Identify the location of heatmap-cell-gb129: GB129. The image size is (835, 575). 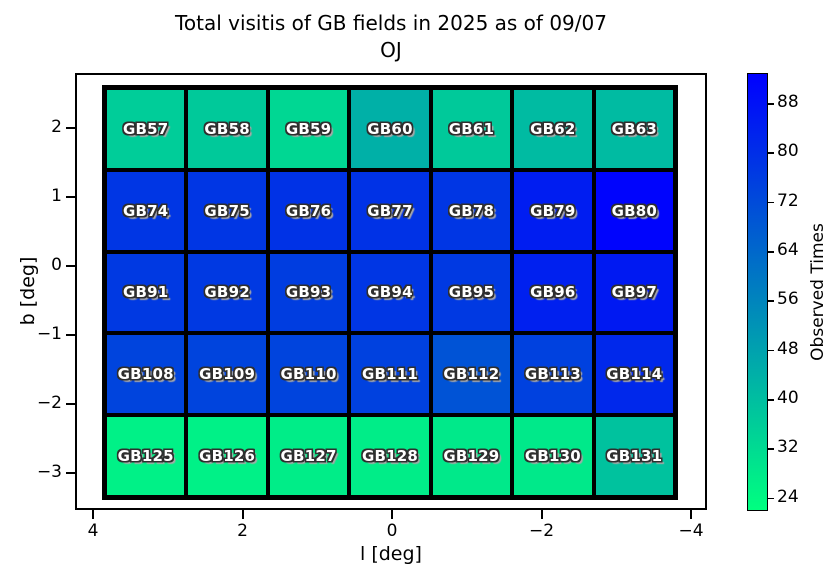
(471, 456).